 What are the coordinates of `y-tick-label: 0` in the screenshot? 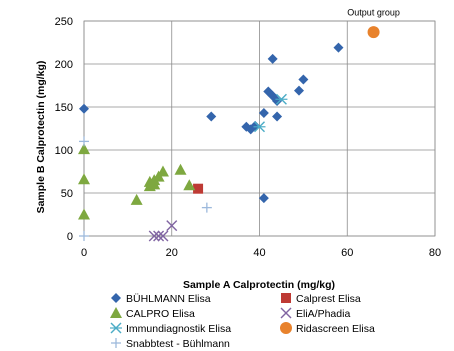 It's located at (70, 237).